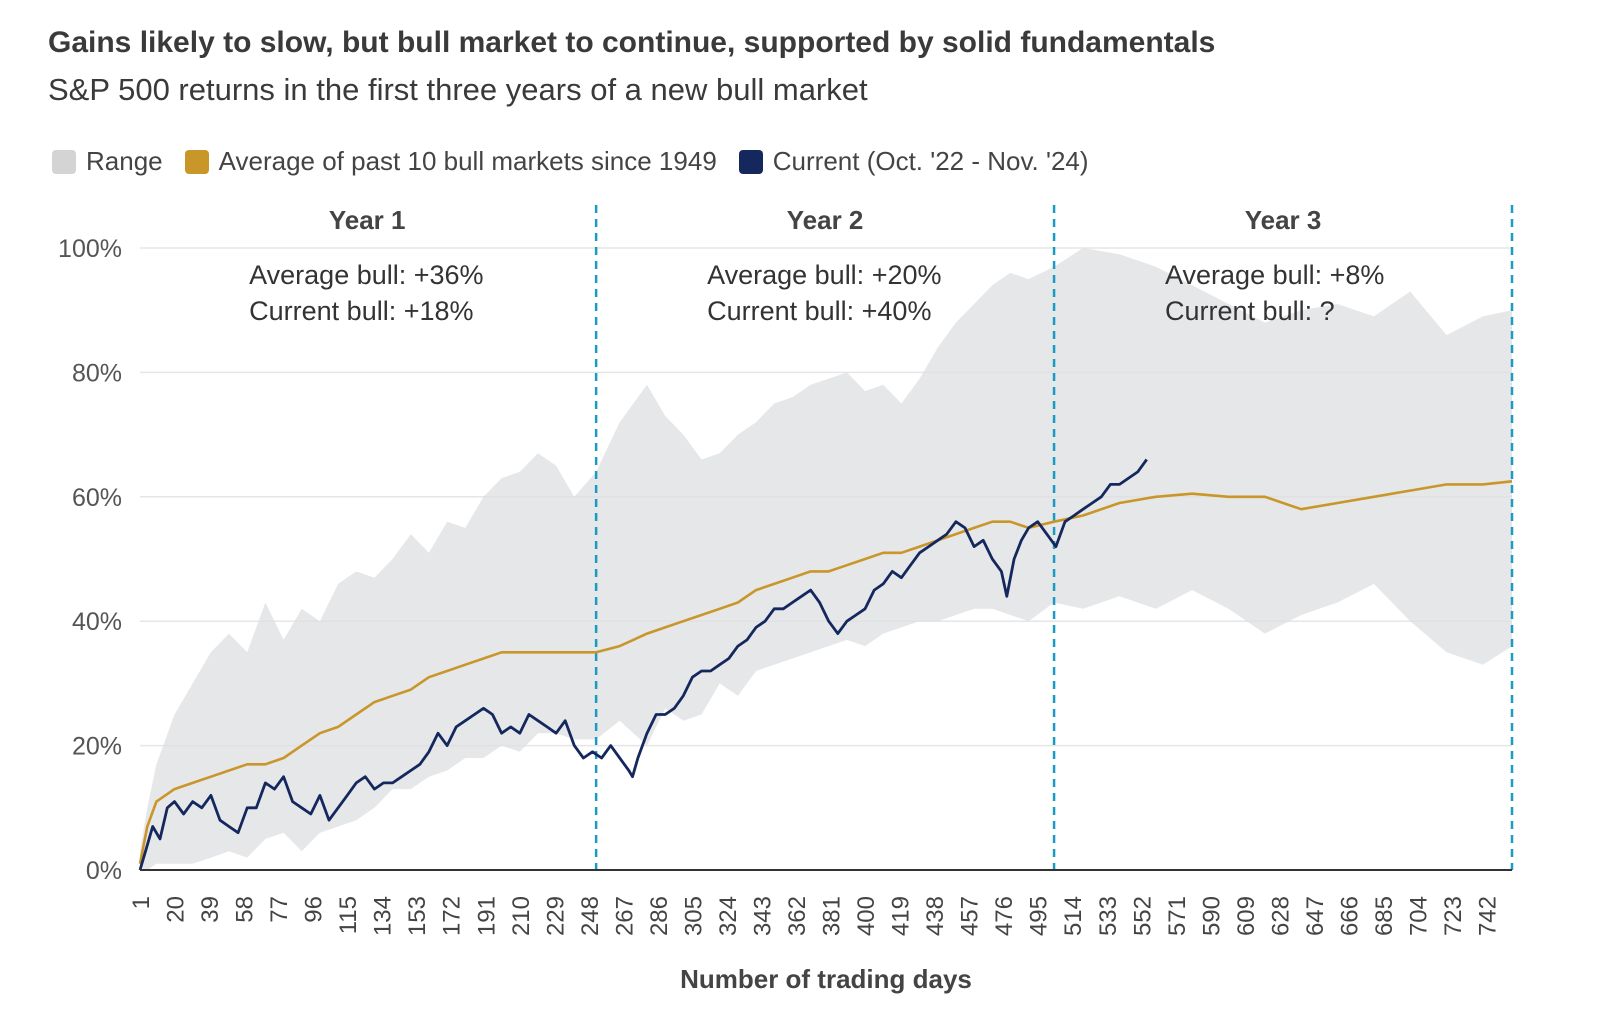  I want to click on x-tick-label: 248, so click(590, 916).